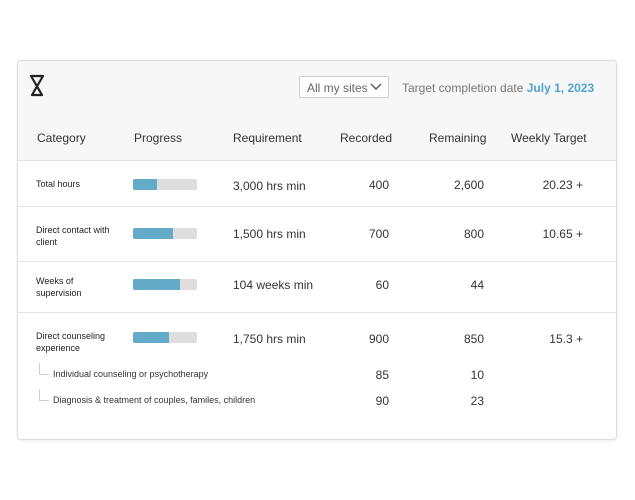 This screenshot has width=635, height=500. What do you see at coordinates (59, 287) in the screenshot?
I see `row-category: Weeks of supervision` at bounding box center [59, 287].